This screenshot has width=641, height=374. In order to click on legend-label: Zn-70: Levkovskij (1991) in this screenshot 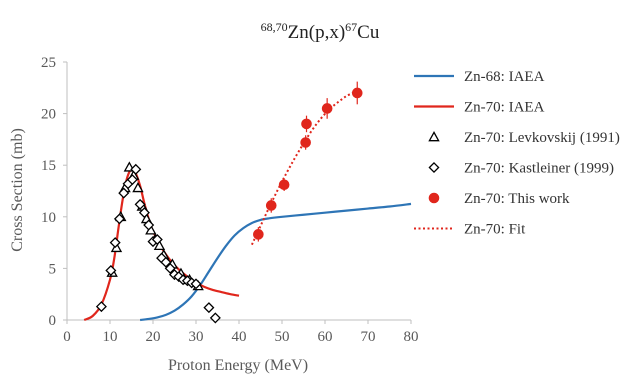, I will do `click(542, 138)`.